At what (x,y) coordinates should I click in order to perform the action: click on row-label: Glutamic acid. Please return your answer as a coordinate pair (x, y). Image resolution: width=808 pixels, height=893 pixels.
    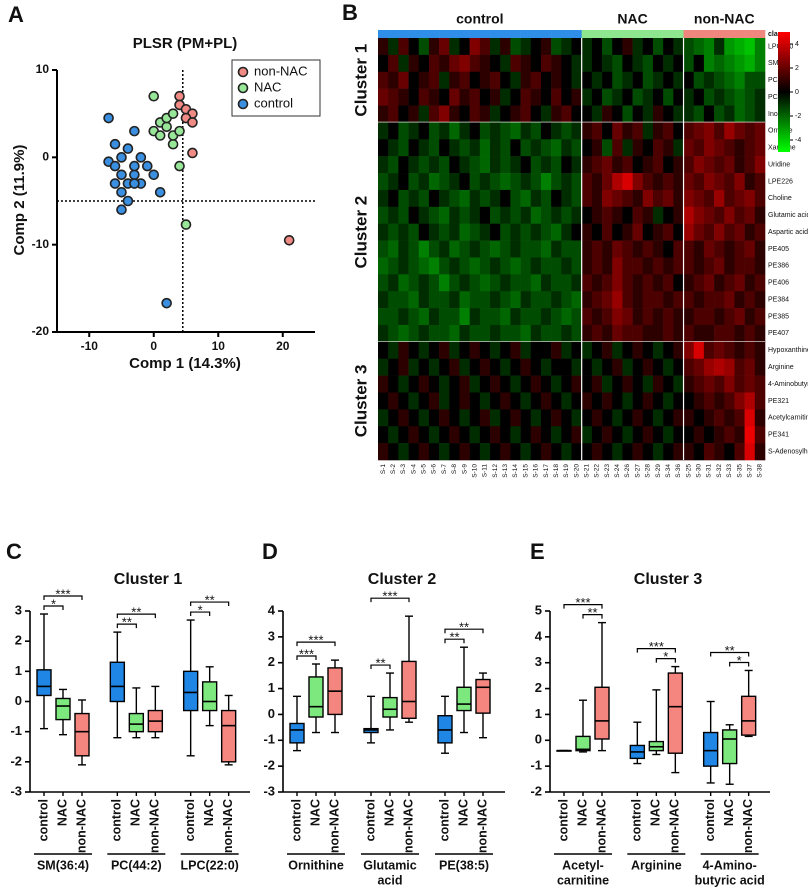
    Looking at the image, I should click on (788, 215).